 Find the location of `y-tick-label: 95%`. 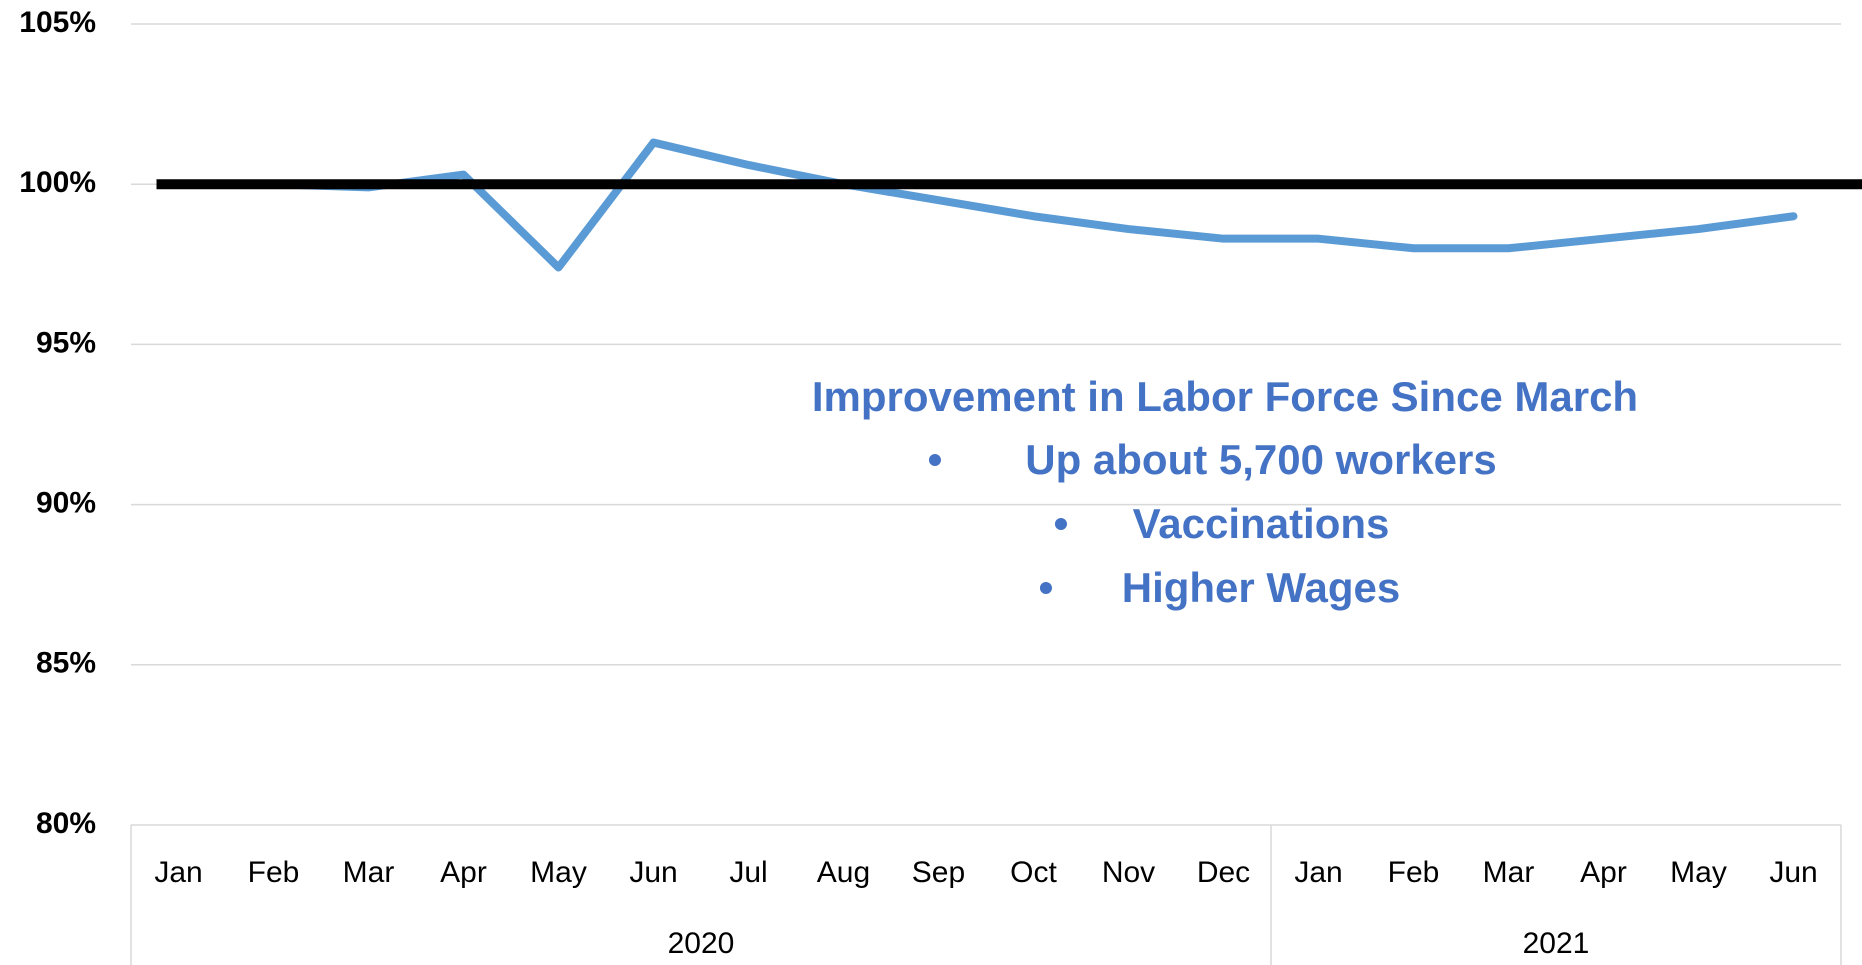

y-tick-label: 95% is located at coordinates (66, 342).